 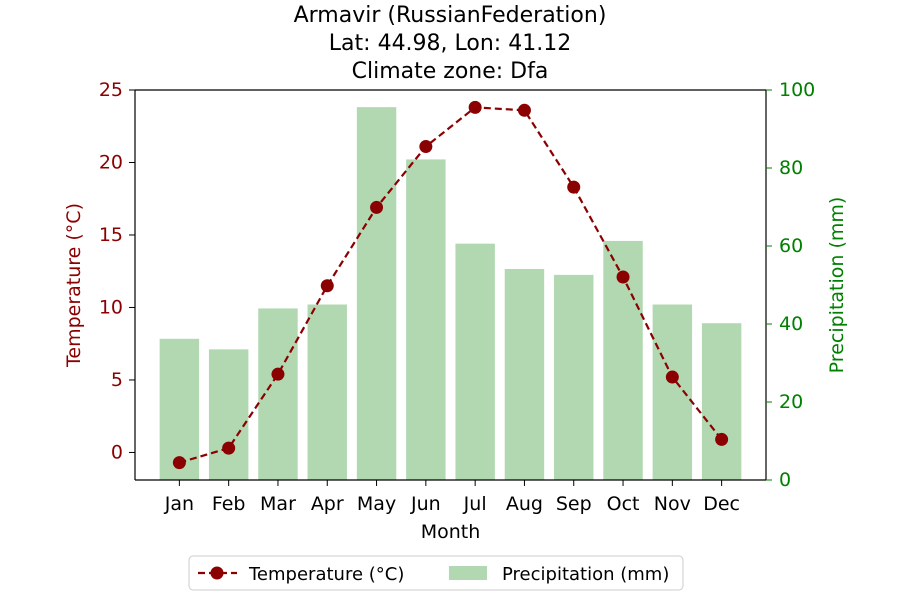 What do you see at coordinates (451, 532) in the screenshot?
I see `x-axis-label: Month` at bounding box center [451, 532].